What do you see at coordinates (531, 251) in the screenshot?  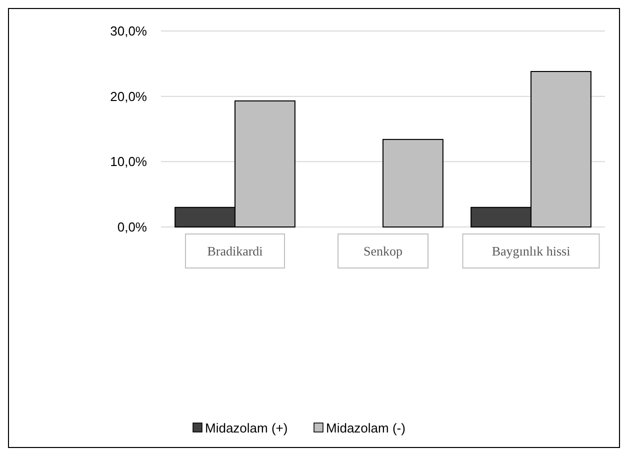 I see `x-tick-label: Baygınlık hissi` at bounding box center [531, 251].